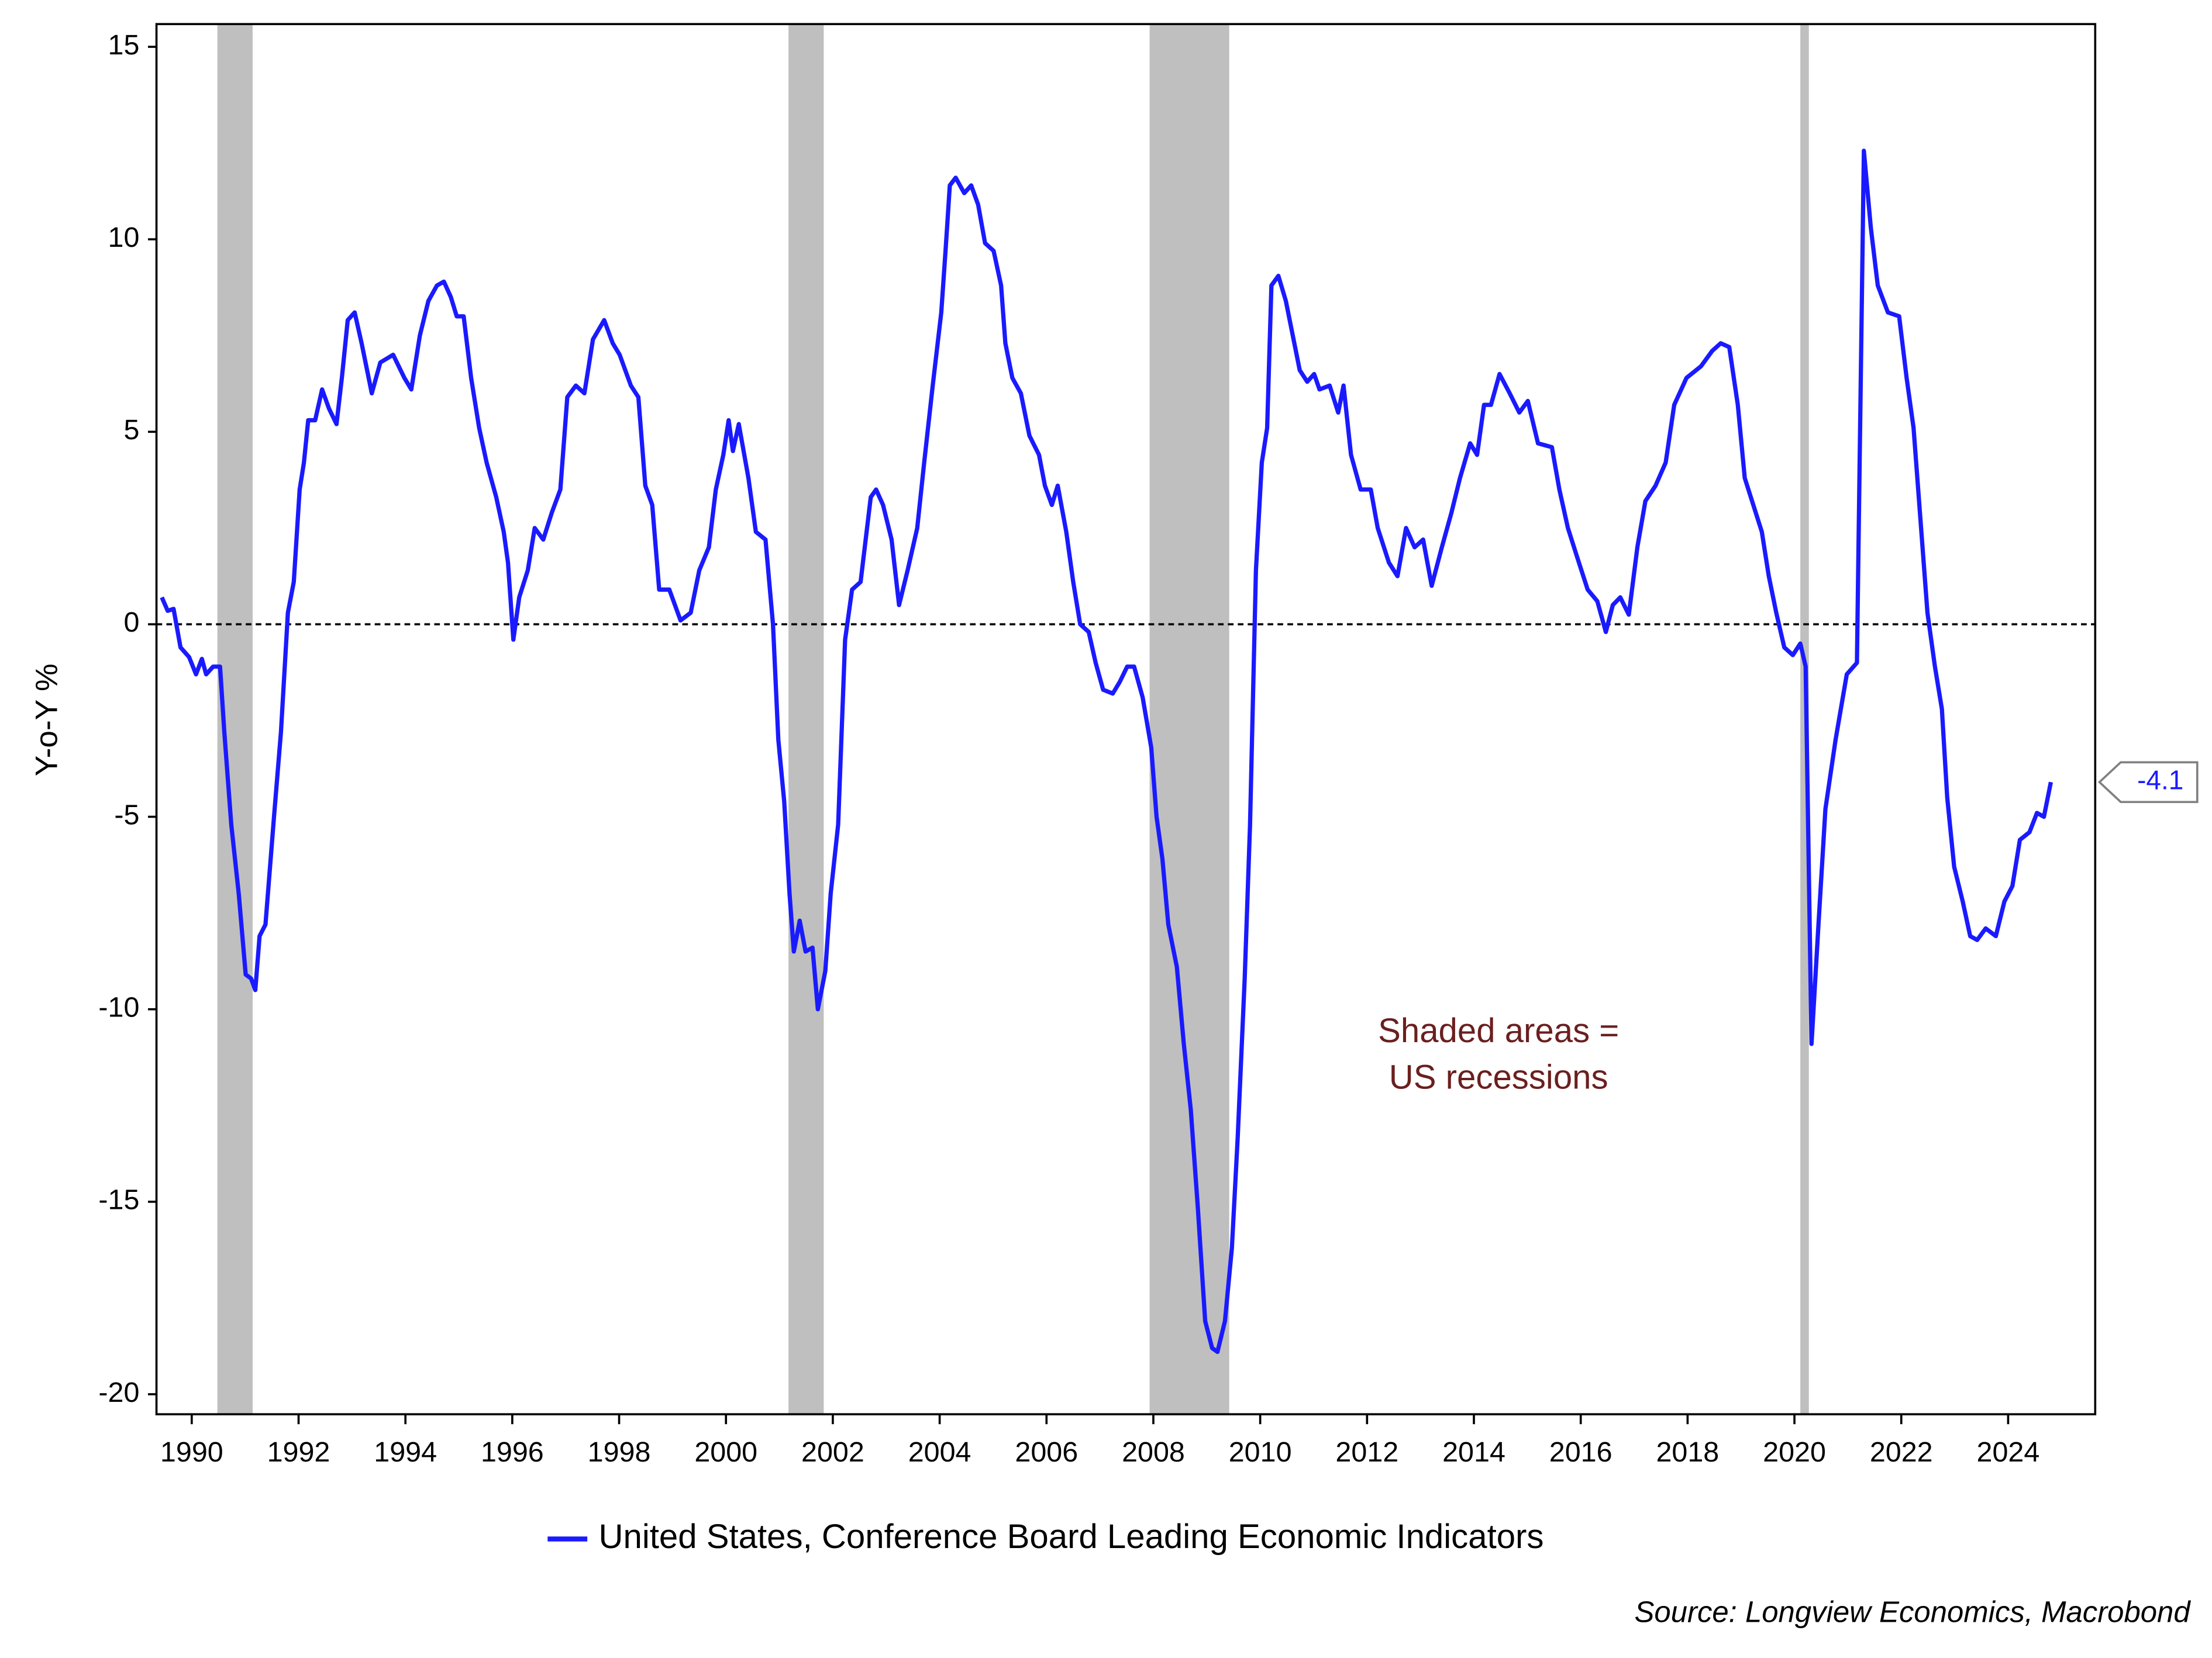 The width and height of the screenshot is (2212, 1658). What do you see at coordinates (725, 1452) in the screenshot?
I see `x-tick-label: 2000` at bounding box center [725, 1452].